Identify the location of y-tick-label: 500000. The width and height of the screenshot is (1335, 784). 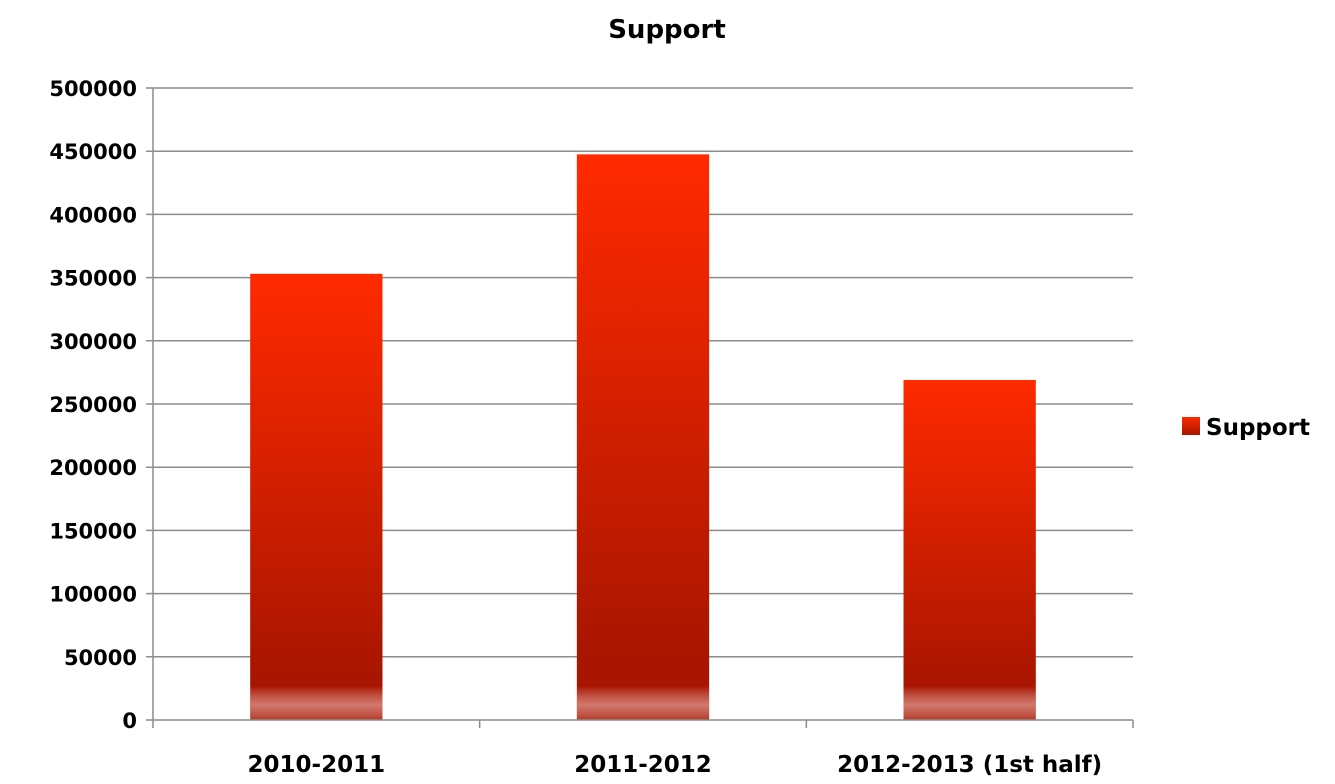
(93, 89).